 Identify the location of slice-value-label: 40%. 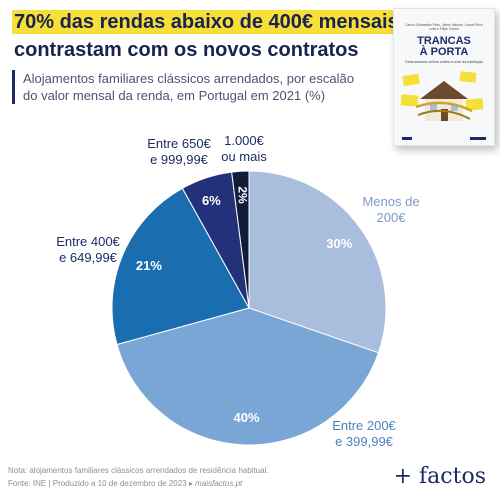
(246, 417).